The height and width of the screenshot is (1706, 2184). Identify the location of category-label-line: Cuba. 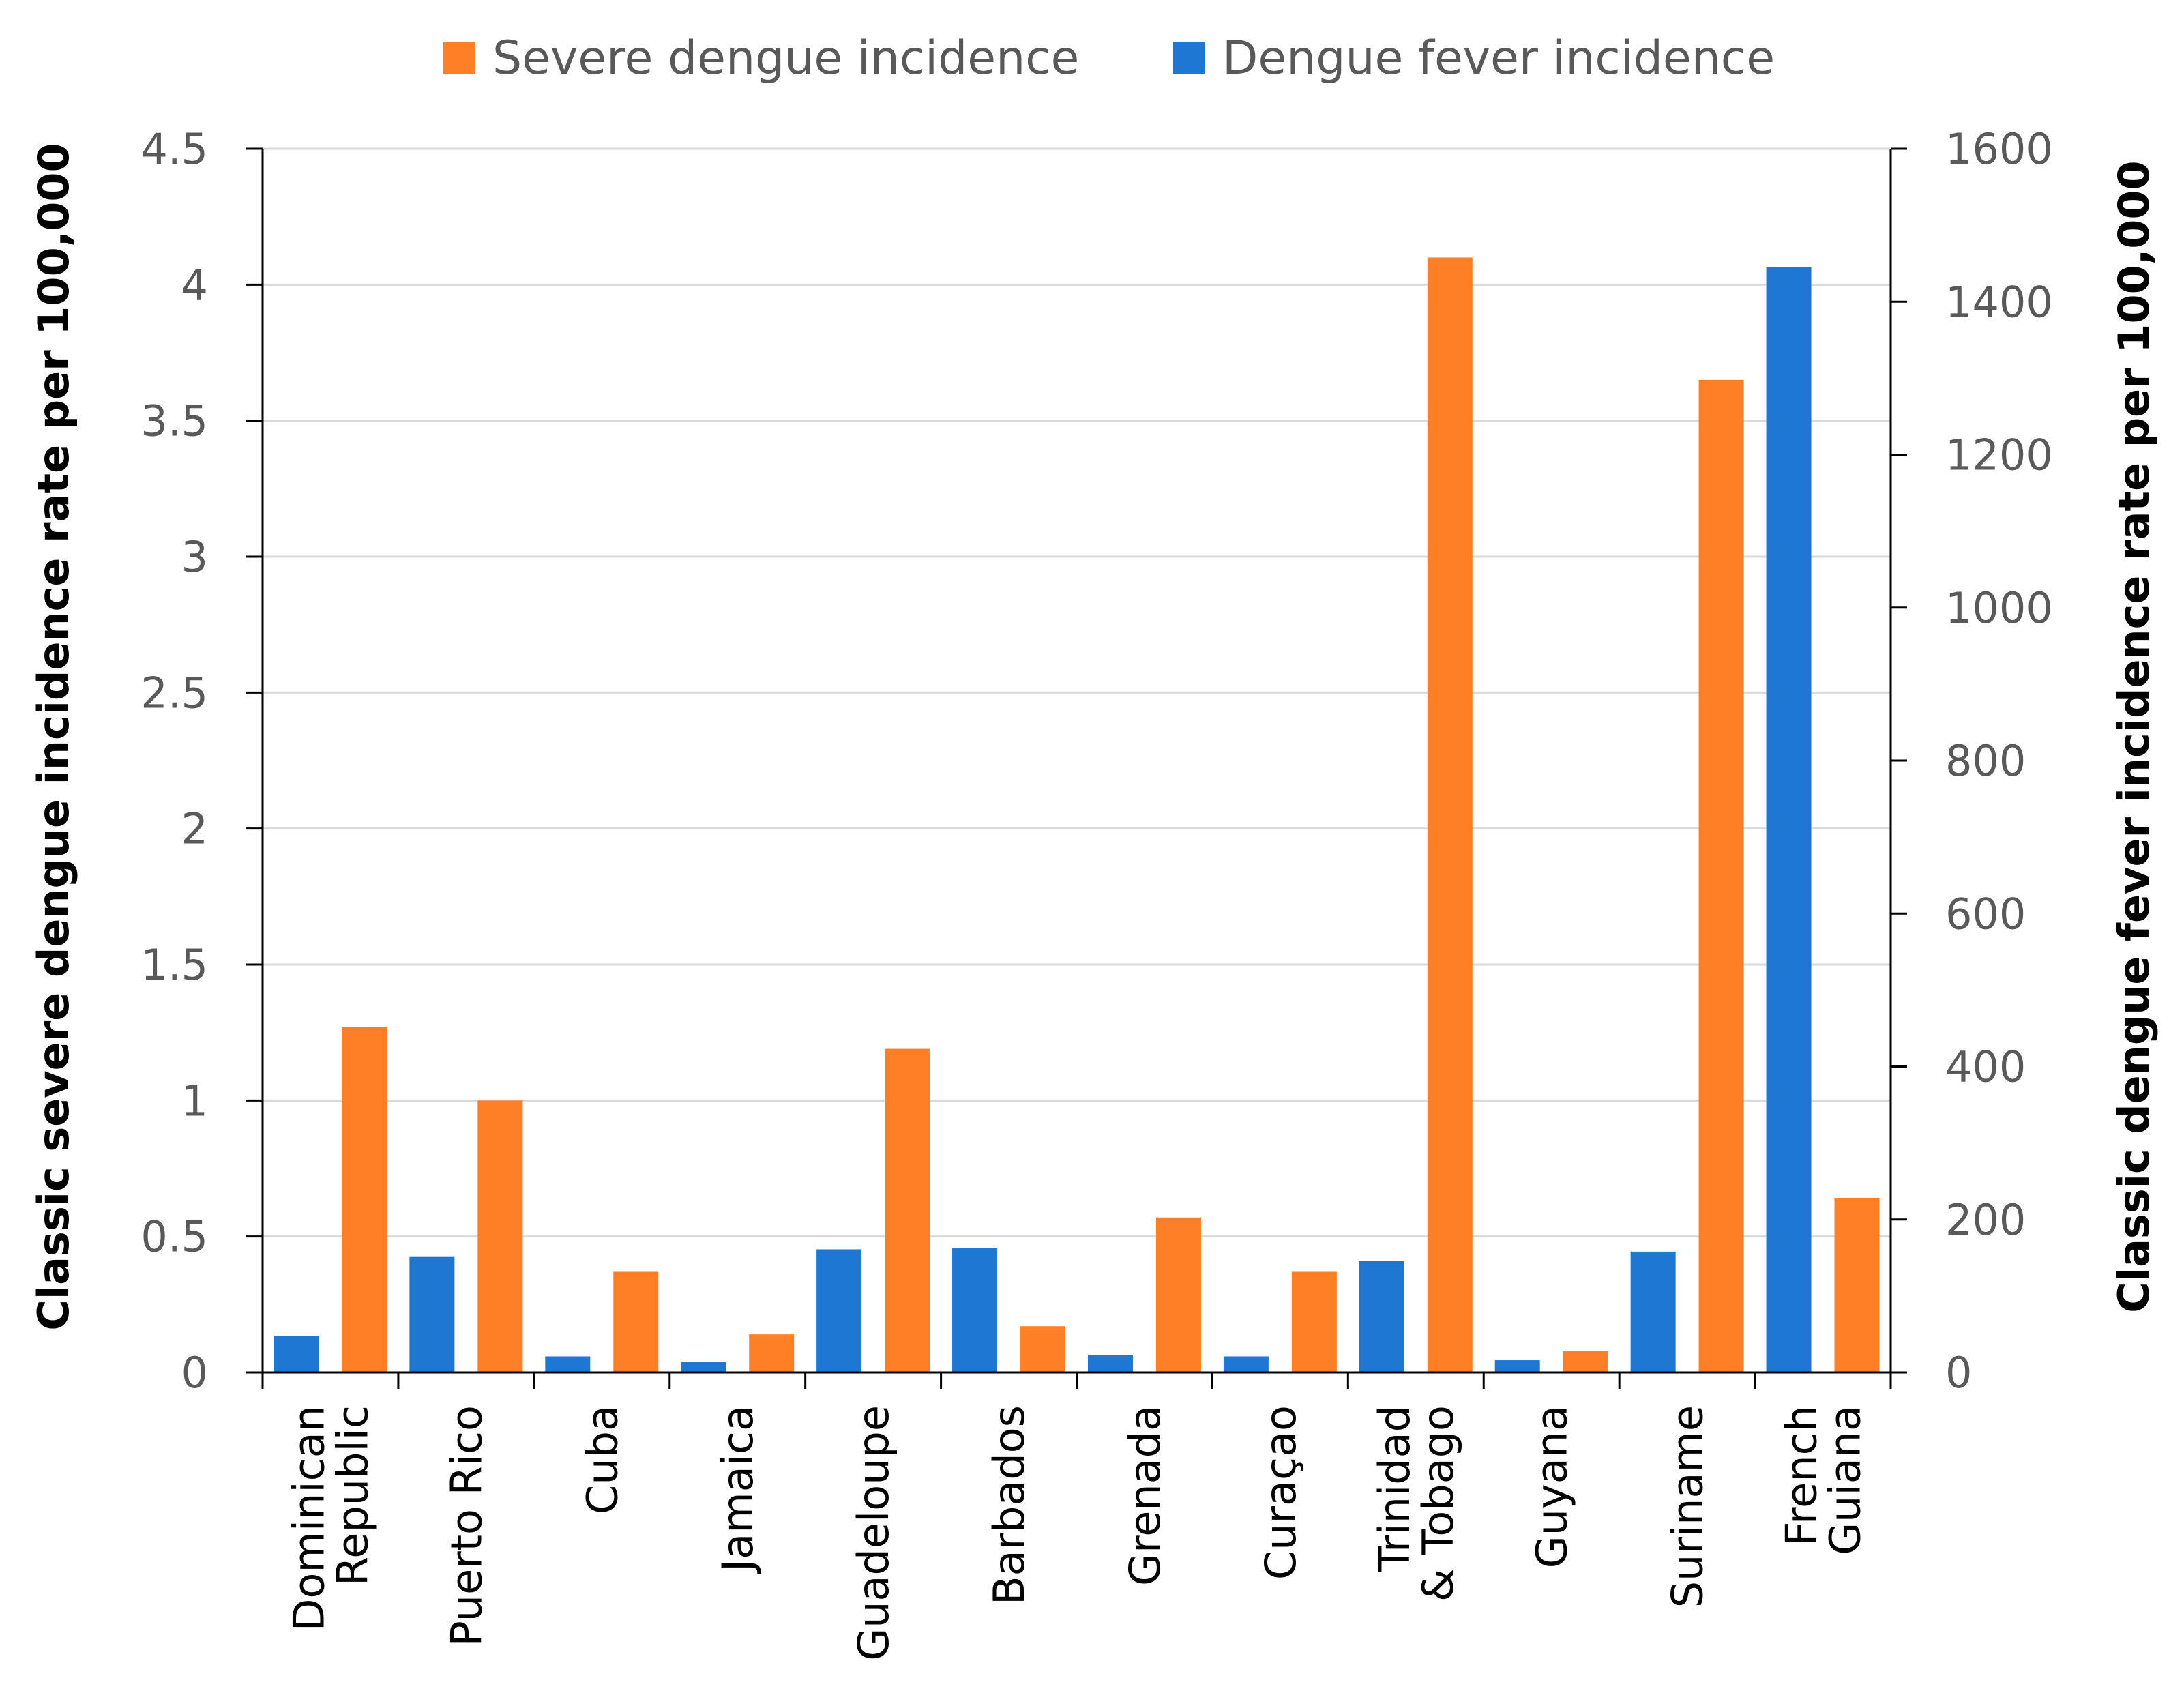
(602, 1459).